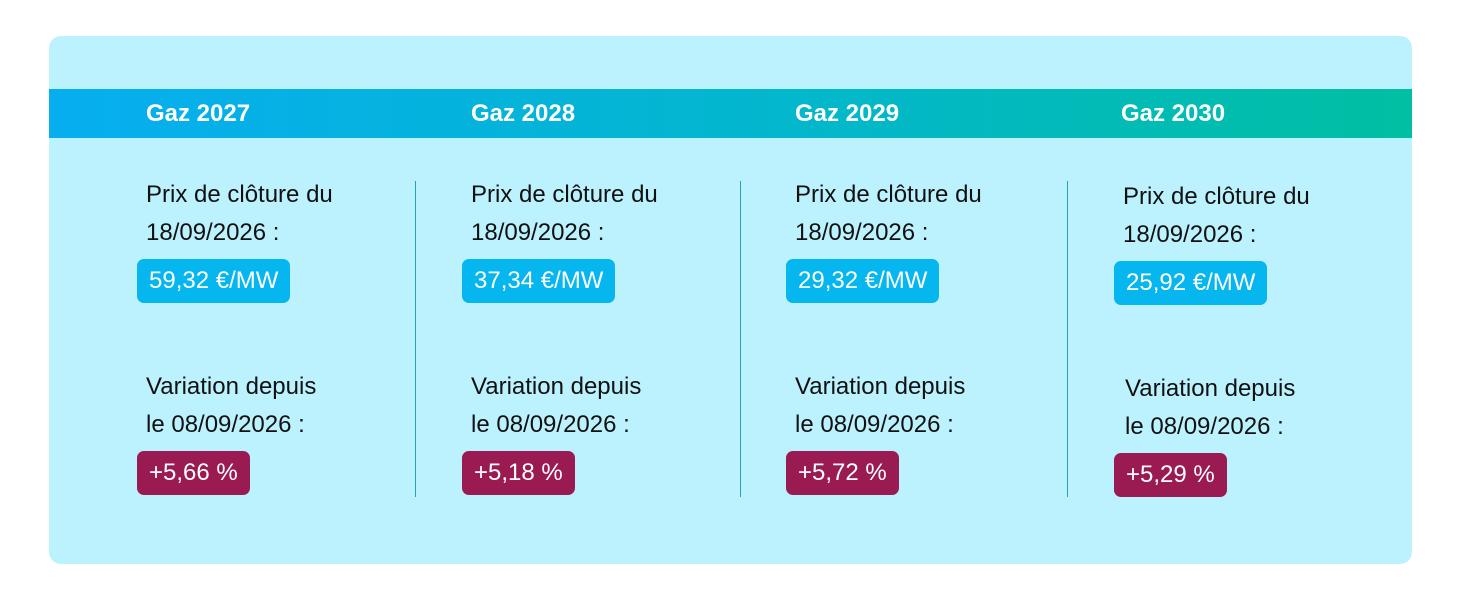  I want to click on variation-badge: +5,72 %, so click(842, 473).